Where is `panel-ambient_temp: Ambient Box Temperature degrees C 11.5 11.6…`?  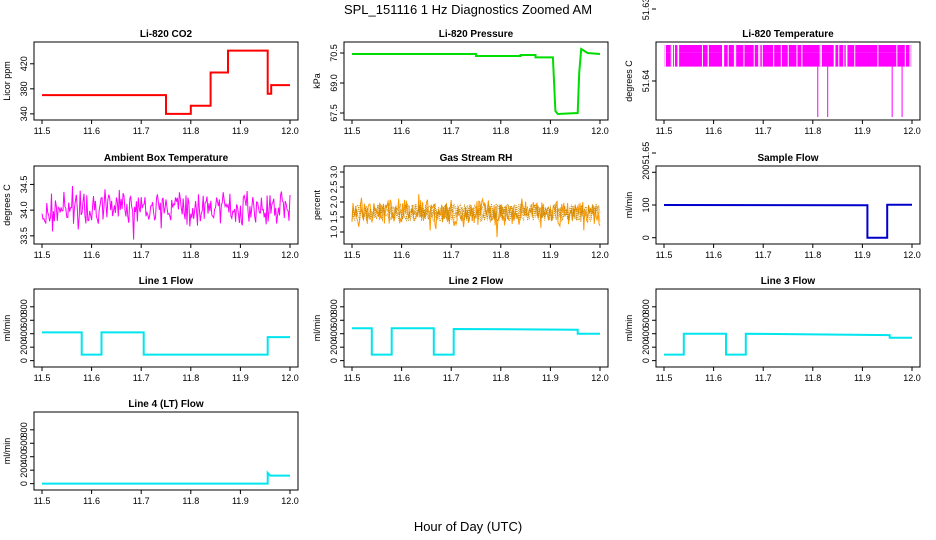
panel-ambient_temp: Ambient Box Temperature degrees C 11.5 11.6… is located at coordinates (150, 206).